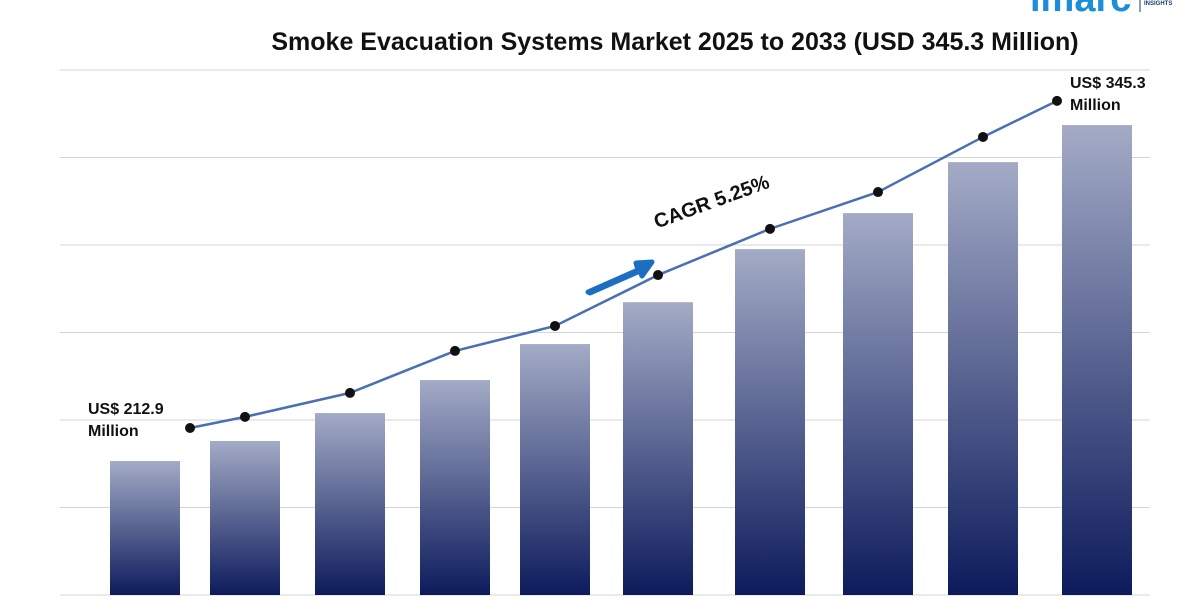 Image resolution: width=1200 pixels, height=600 pixels. I want to click on value-label: US$ 212.9 Million, so click(126, 421).